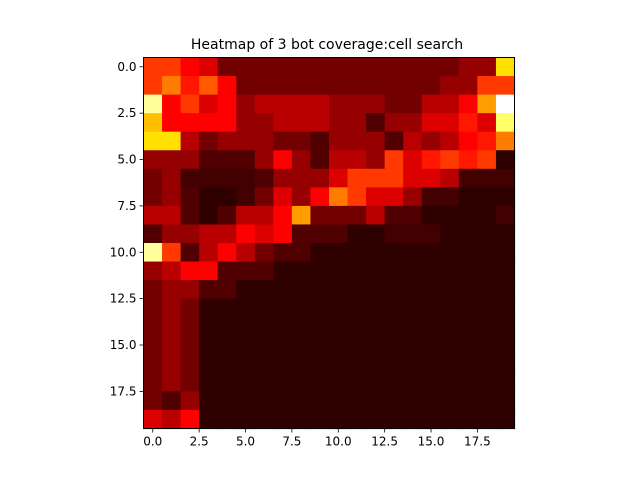 The width and height of the screenshot is (640, 480). Describe the element at coordinates (126, 67) in the screenshot. I see `y-tick-label: 0.0` at that location.